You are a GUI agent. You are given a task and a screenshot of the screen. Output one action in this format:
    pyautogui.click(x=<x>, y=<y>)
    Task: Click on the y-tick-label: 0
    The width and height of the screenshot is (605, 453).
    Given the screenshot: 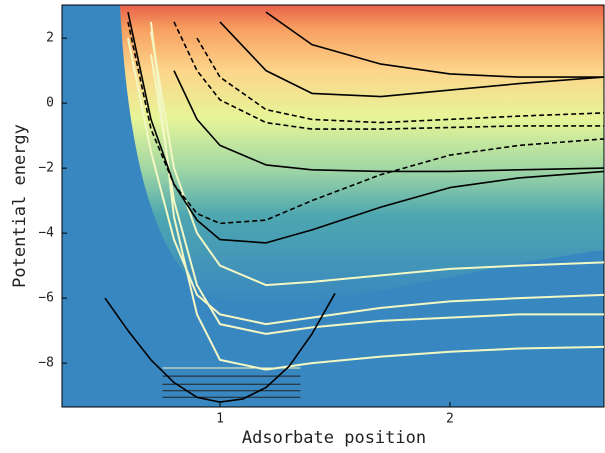 What is the action you would take?
    pyautogui.click(x=50, y=103)
    